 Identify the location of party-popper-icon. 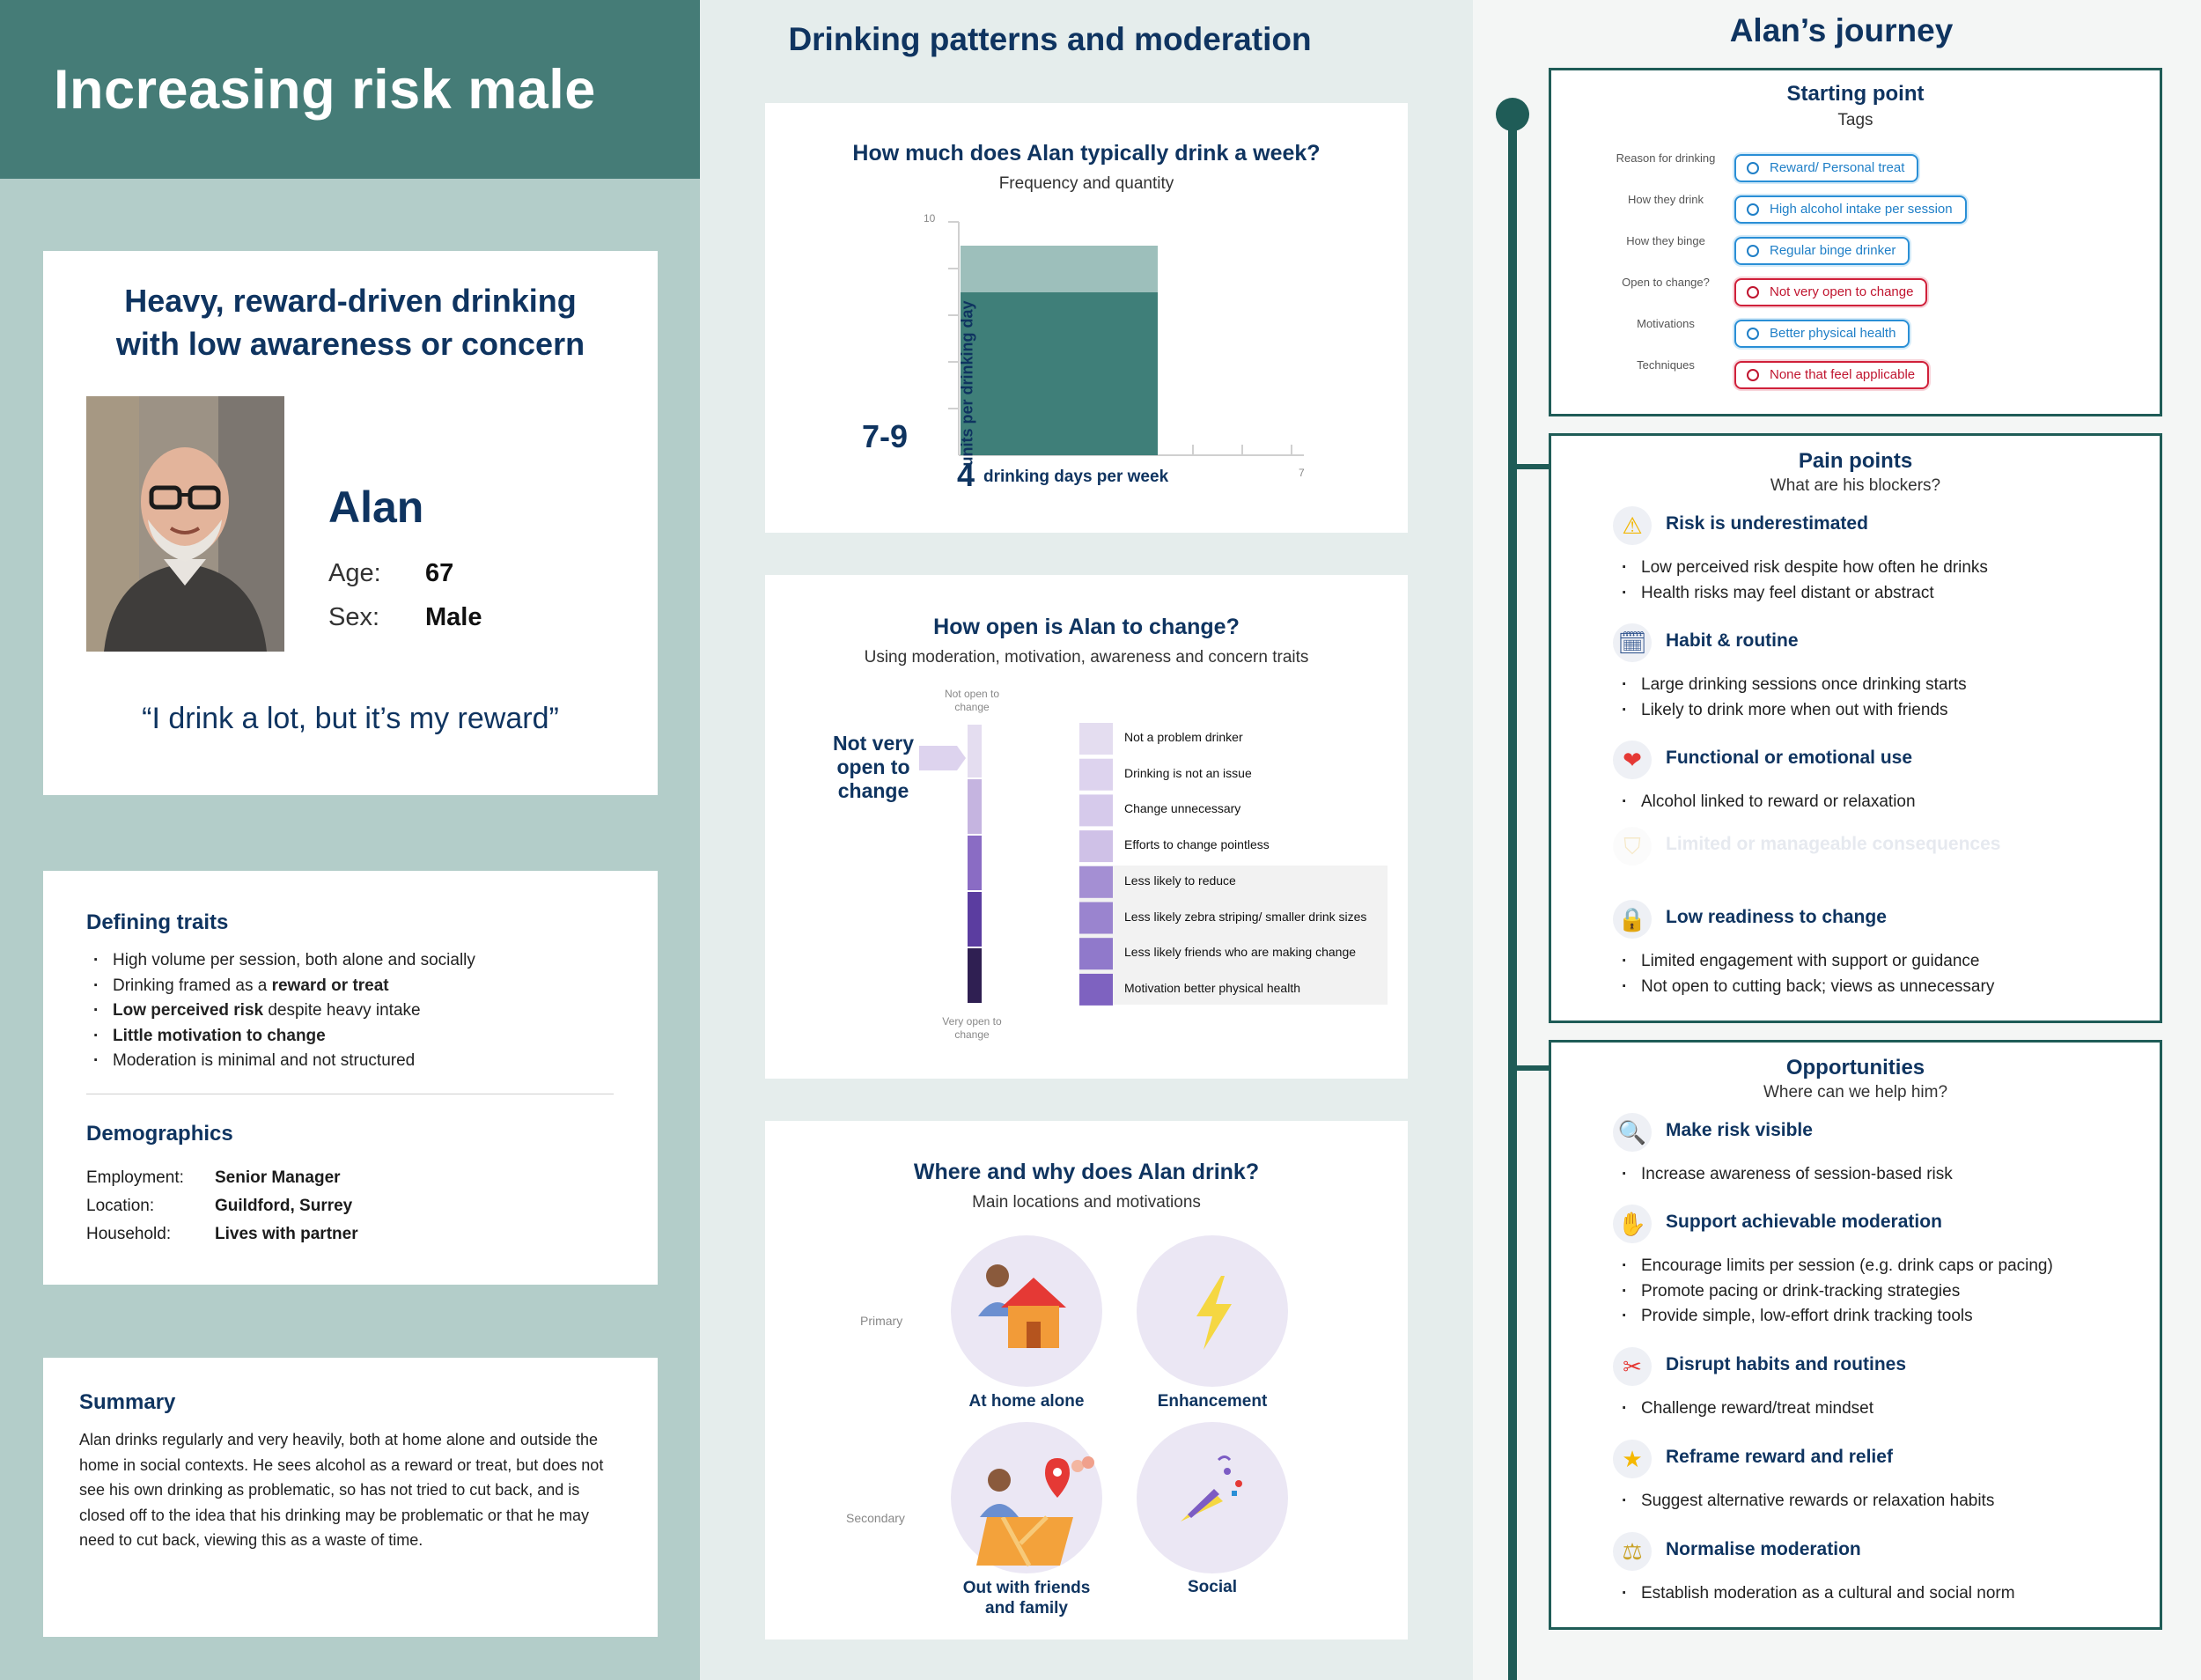
(1211, 1488).